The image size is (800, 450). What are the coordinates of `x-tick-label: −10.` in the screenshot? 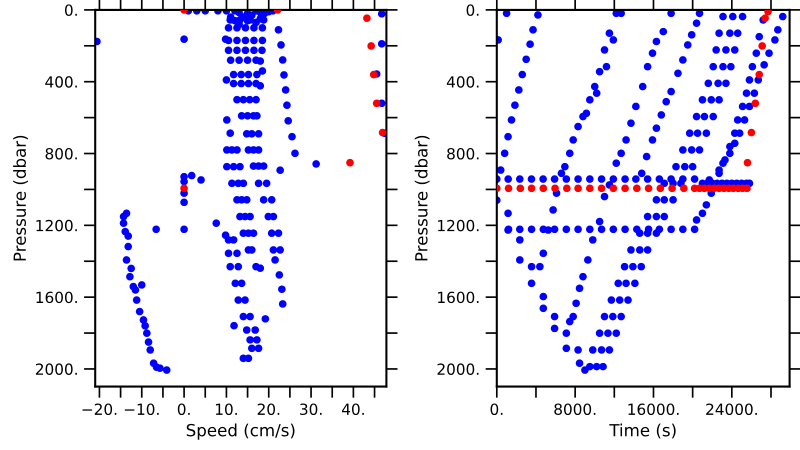 It's located at (141, 409).